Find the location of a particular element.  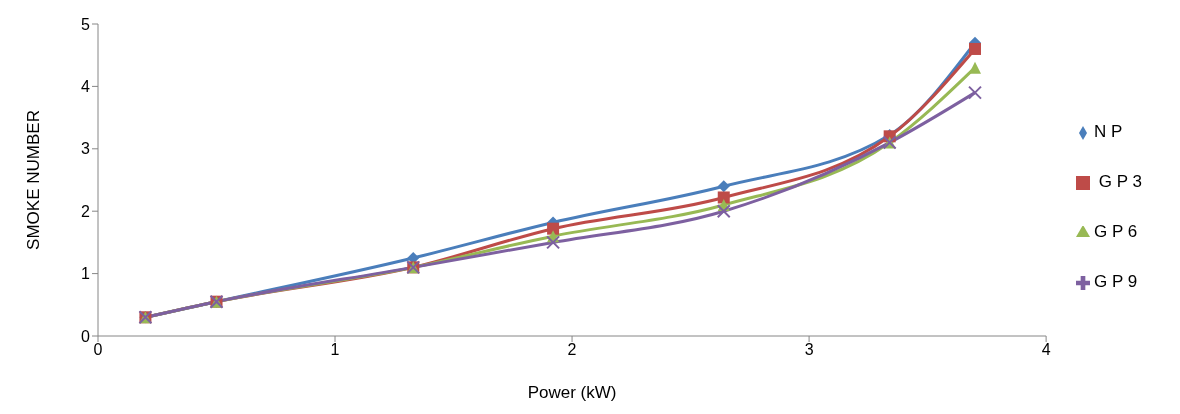

x-tick-label: 0 is located at coordinates (98, 350).